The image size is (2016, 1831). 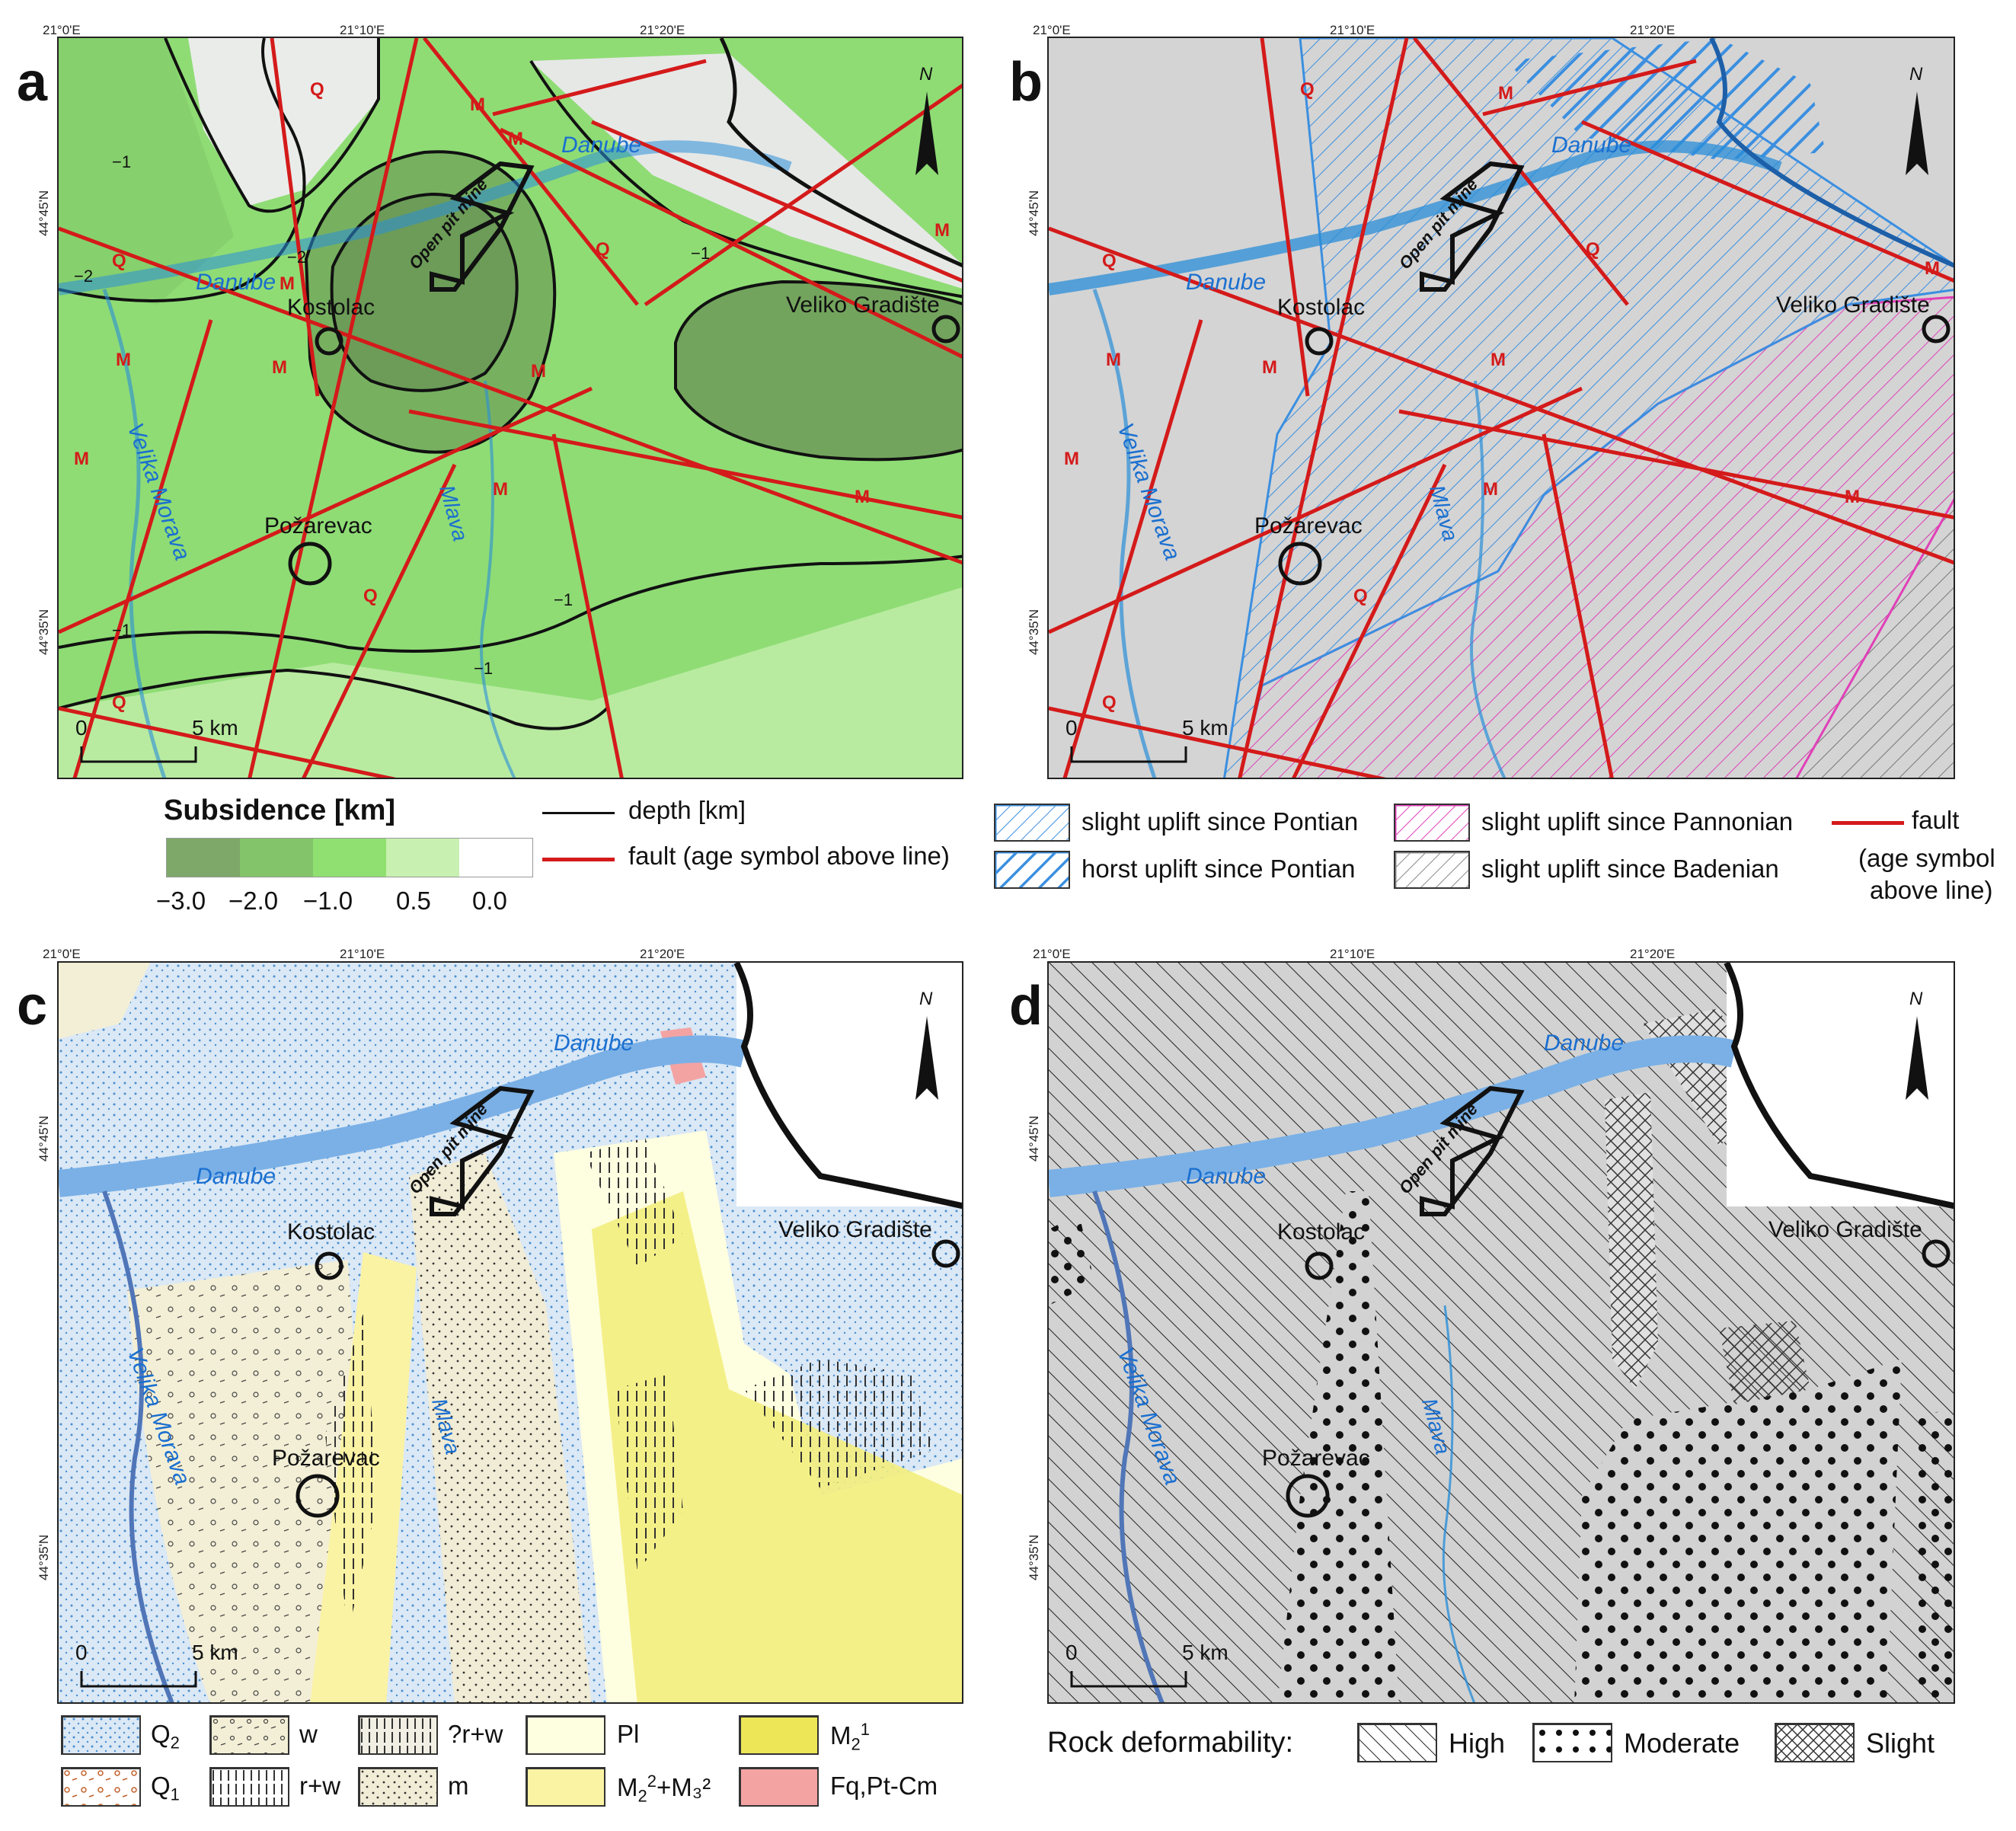 I want to click on legend-pl: Pl, so click(x=629, y=1734).